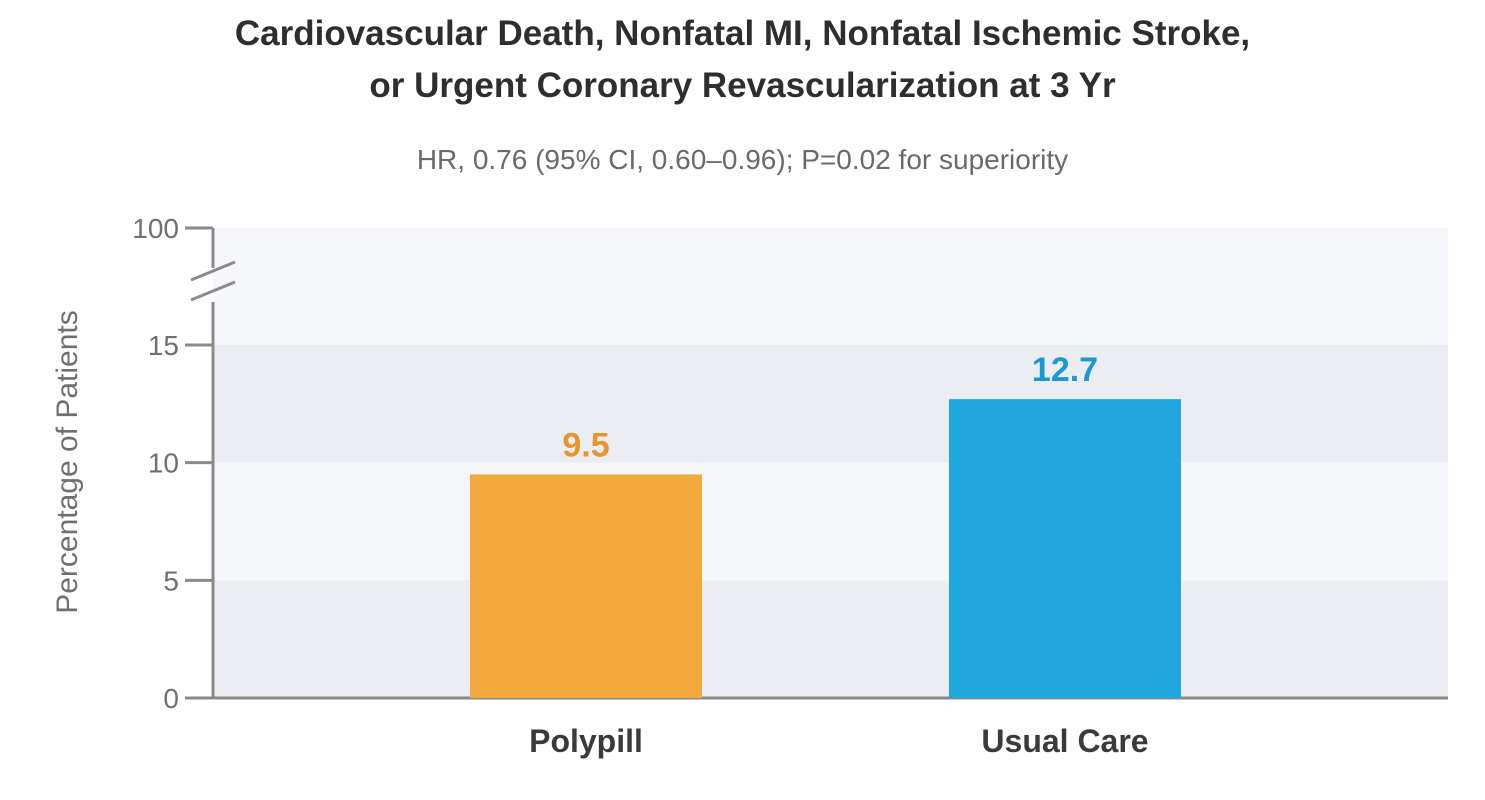  Describe the element at coordinates (838, 741) in the screenshot. I see `x-axis-labels: Polypill Usual Care` at that location.